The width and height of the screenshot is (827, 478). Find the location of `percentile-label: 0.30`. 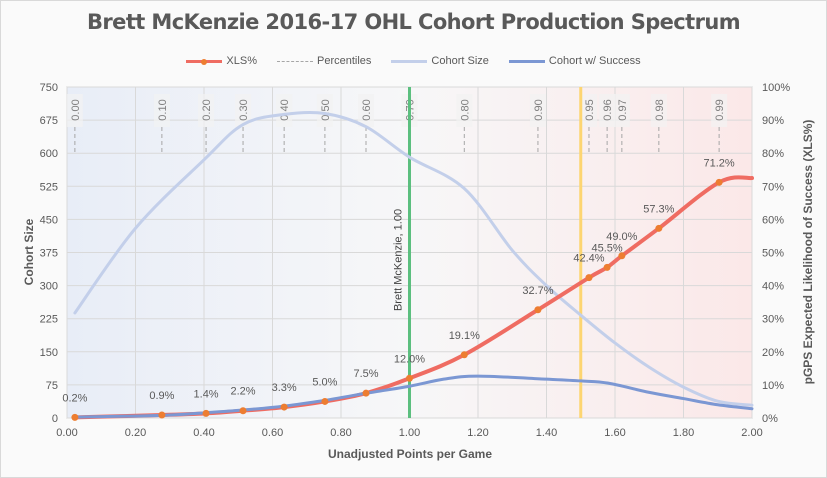

percentile-label: 0.30 is located at coordinates (244, 109).